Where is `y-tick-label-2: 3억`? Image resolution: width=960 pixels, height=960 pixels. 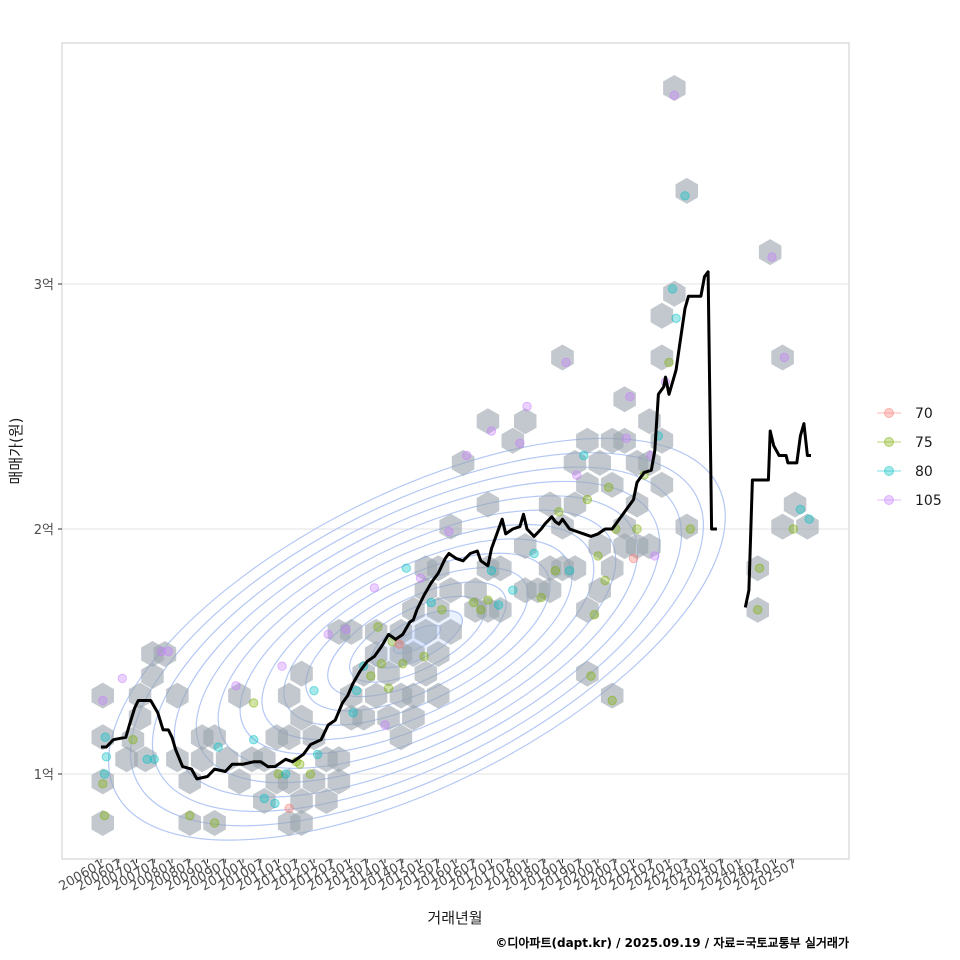 y-tick-label-2: 3억 is located at coordinates (44, 285).